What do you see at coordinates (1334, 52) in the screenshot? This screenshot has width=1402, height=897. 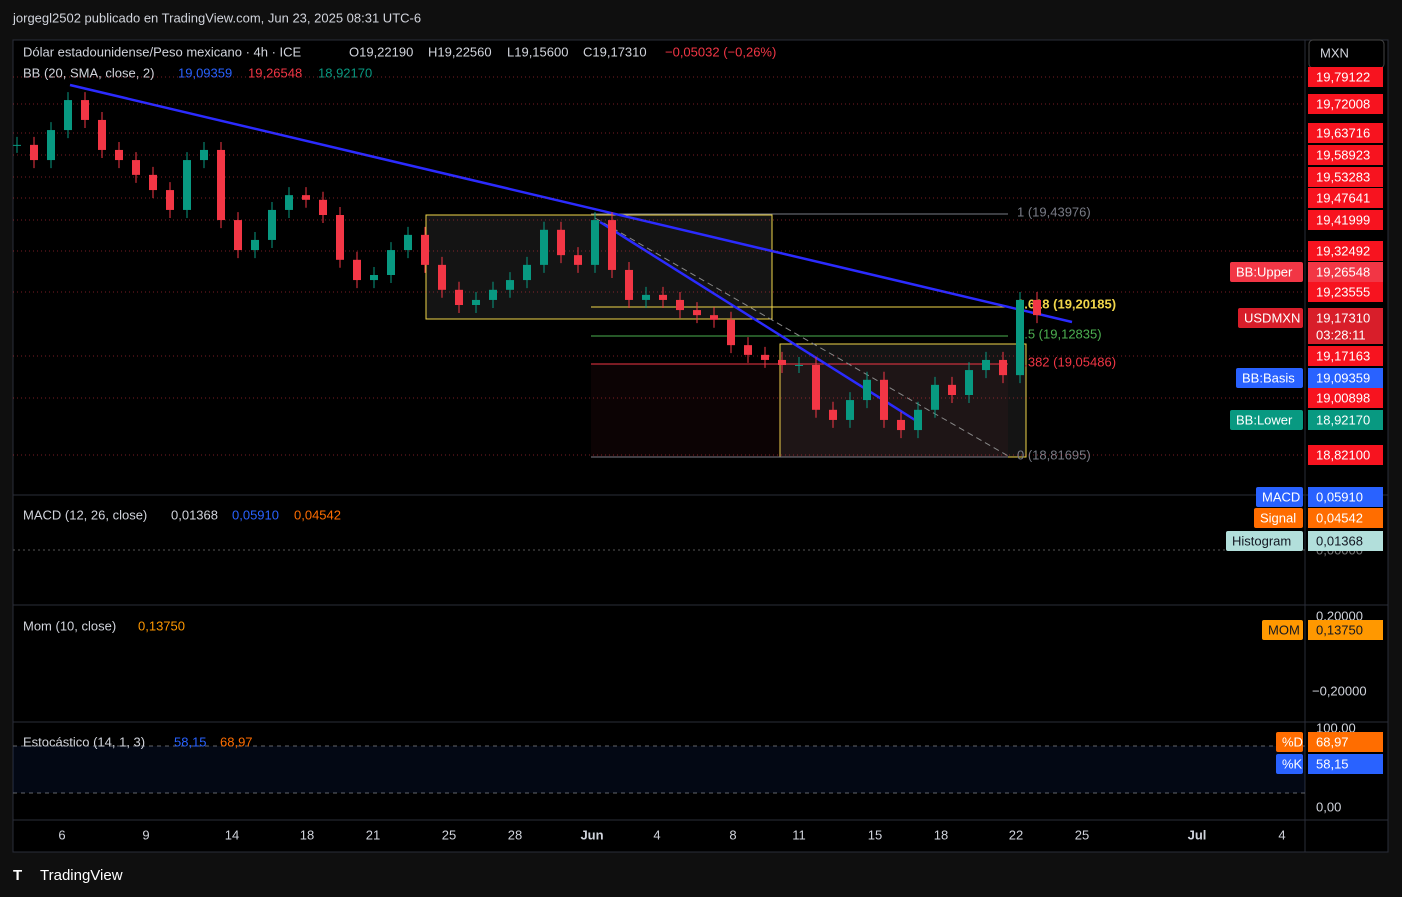 I see `currency: MXN` at bounding box center [1334, 52].